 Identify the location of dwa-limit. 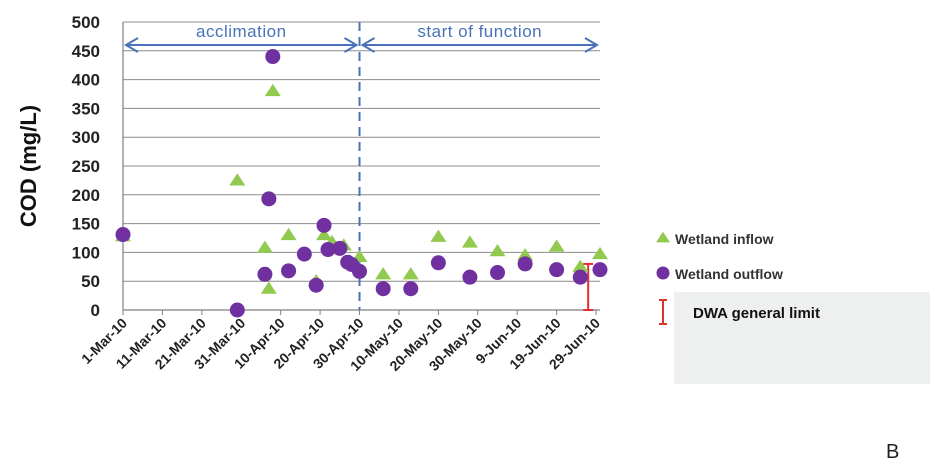
(588, 286).